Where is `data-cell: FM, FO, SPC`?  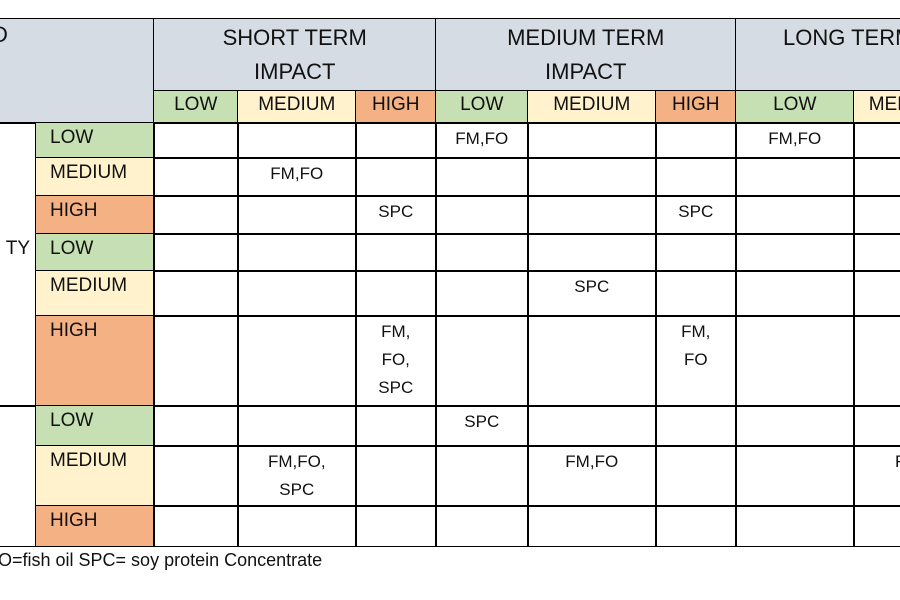
data-cell: FM, FO, SPC is located at coordinates (396, 361).